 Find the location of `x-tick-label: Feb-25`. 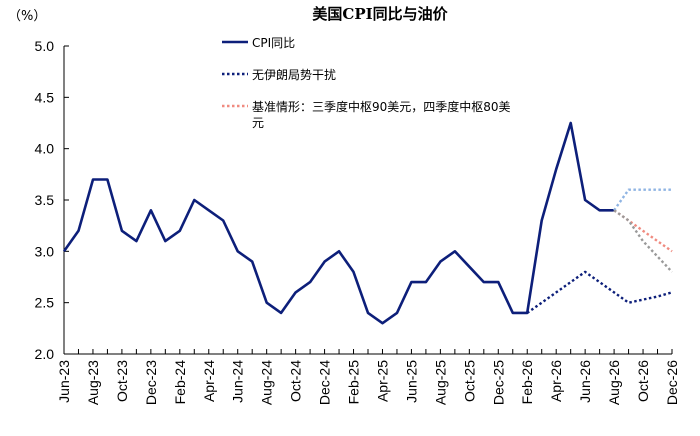

x-tick-label: Feb-25 is located at coordinates (354, 382).